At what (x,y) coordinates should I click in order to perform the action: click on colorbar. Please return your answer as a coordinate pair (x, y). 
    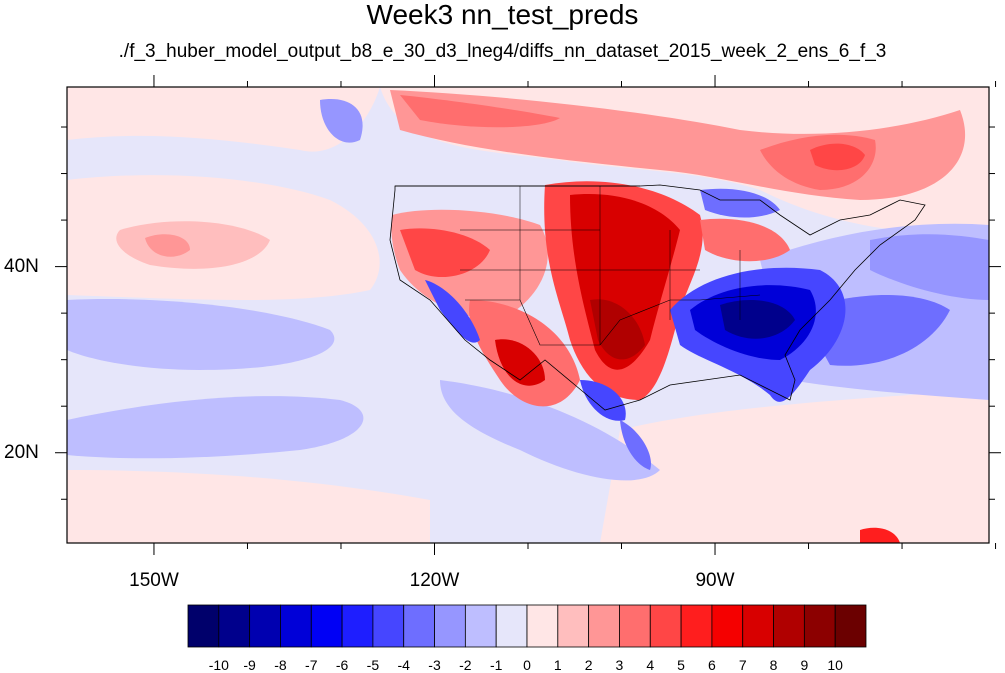
    Looking at the image, I should click on (527, 626).